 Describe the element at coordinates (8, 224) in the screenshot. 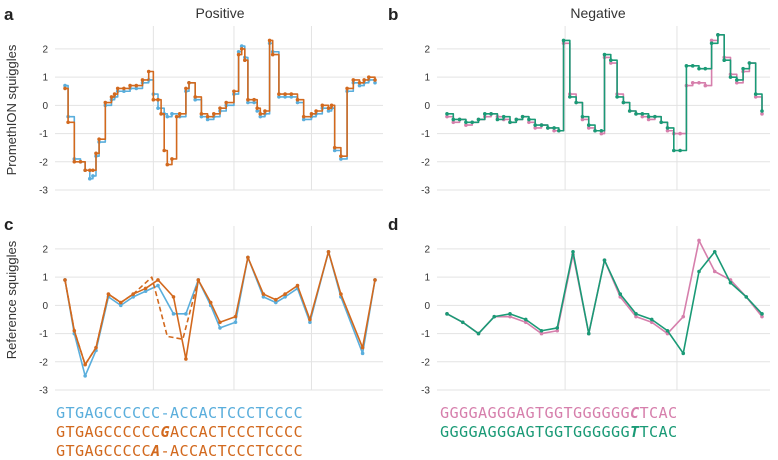

I see `panel-letter-c: c` at that location.